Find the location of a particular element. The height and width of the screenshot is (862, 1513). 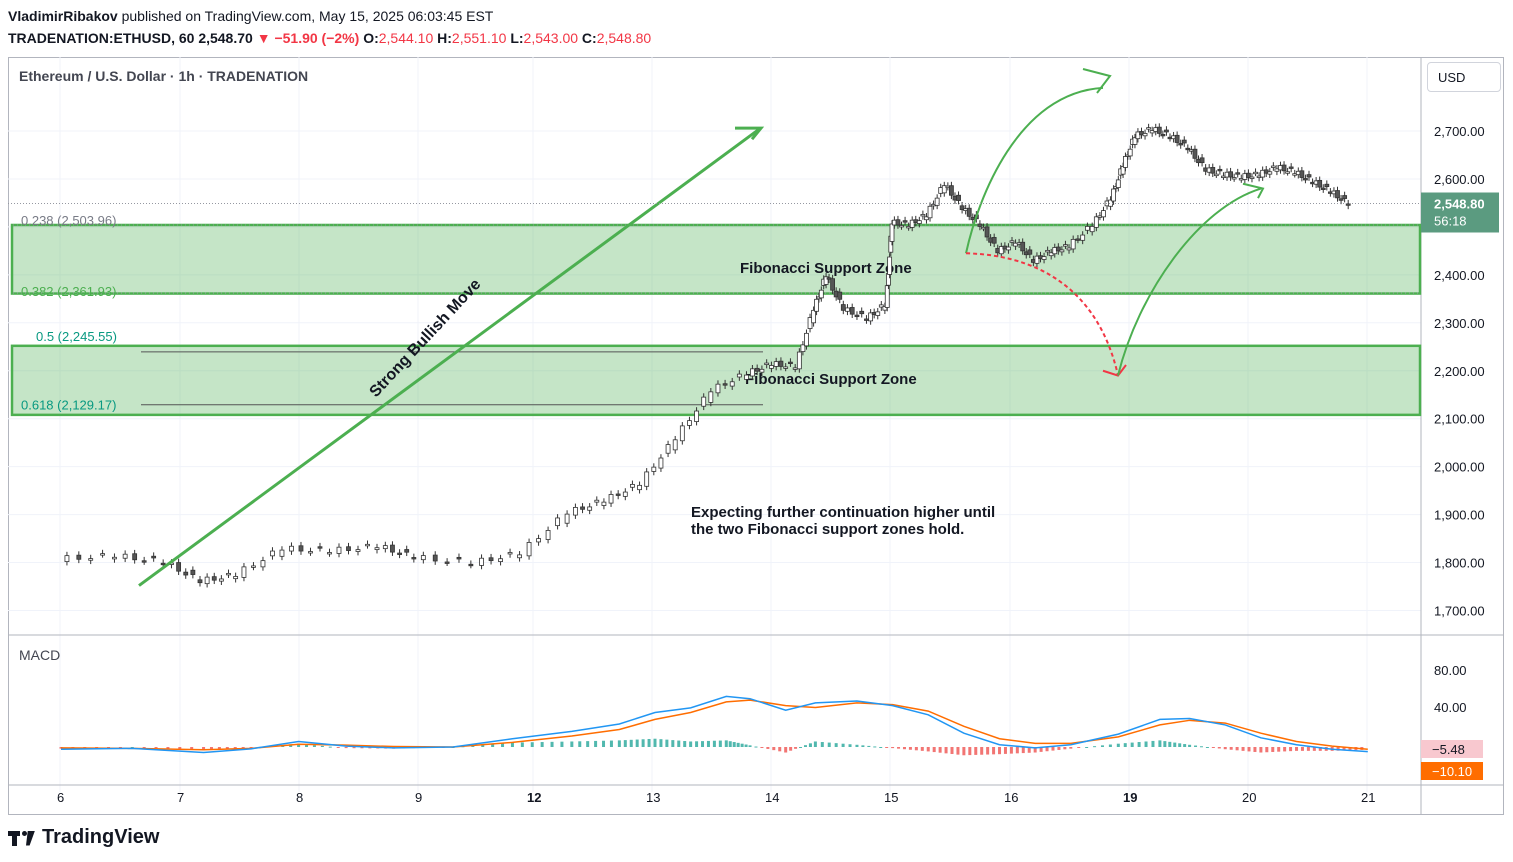

open-label: O: is located at coordinates (371, 38).